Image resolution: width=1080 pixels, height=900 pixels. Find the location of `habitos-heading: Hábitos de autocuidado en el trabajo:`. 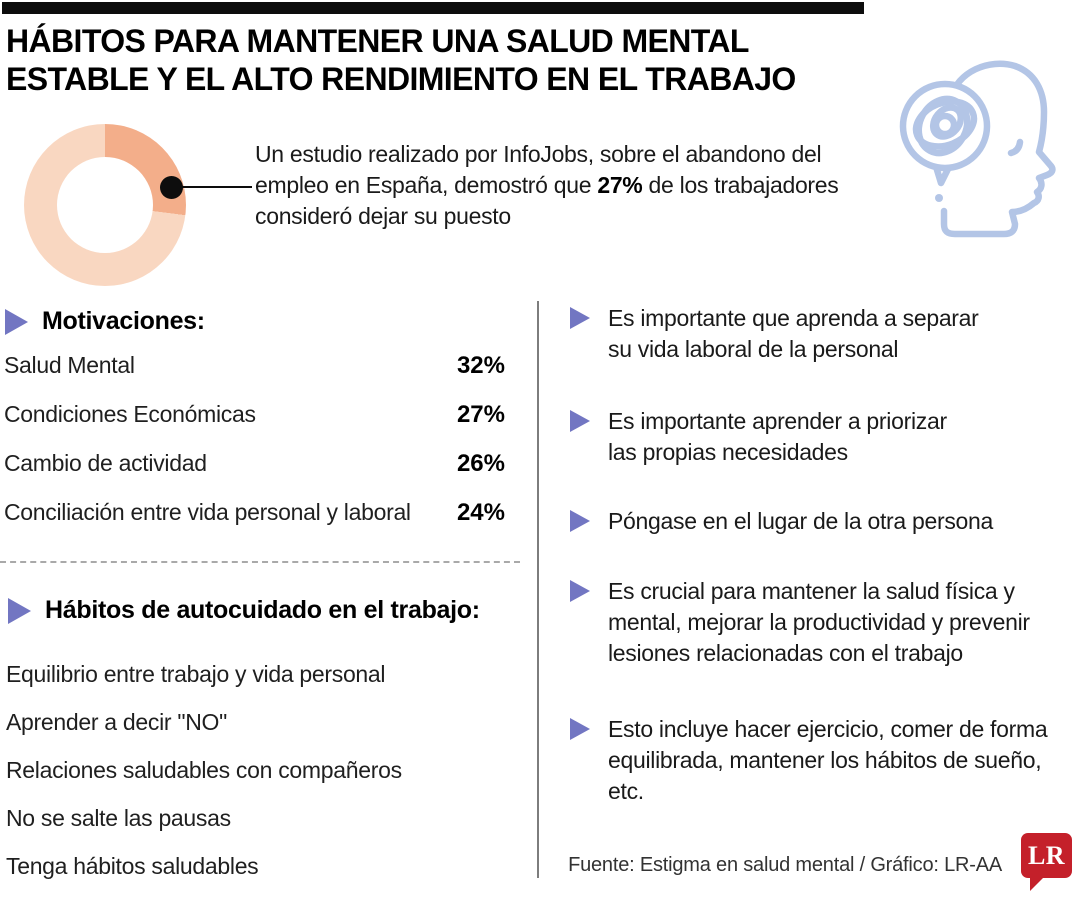

habitos-heading: Hábitos de autocuidado en el trabajo: is located at coordinates (244, 610).